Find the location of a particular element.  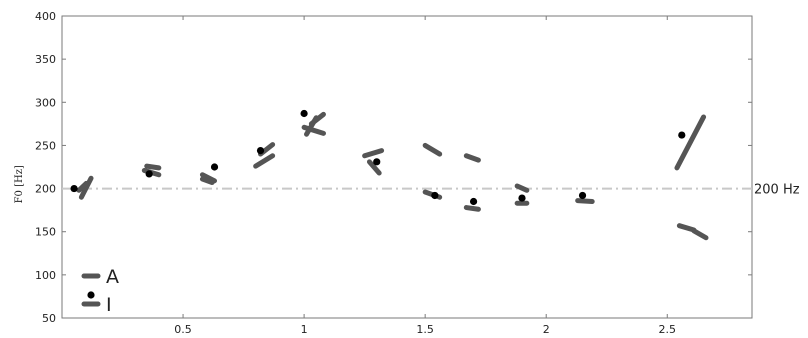

y-tick-label: 400 is located at coordinates (45, 16).